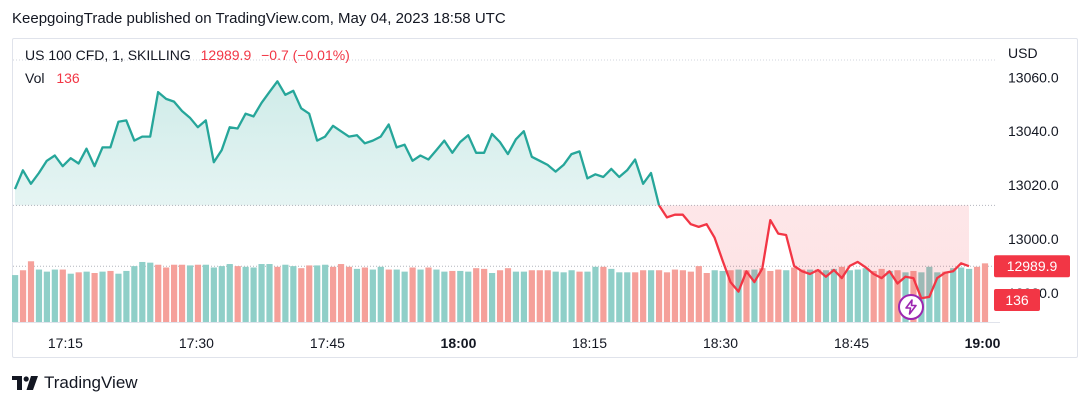 This screenshot has height=407, width=1090. I want to click on currency-label: USD, so click(1023, 53).